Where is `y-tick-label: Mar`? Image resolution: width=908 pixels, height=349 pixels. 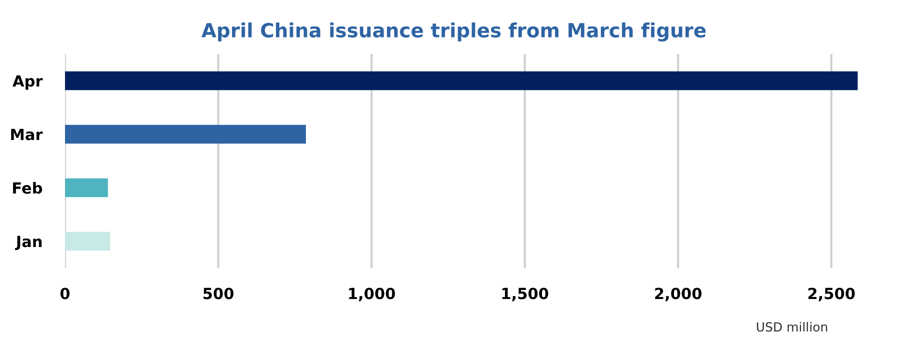 y-tick-label: Mar is located at coordinates (27, 134).